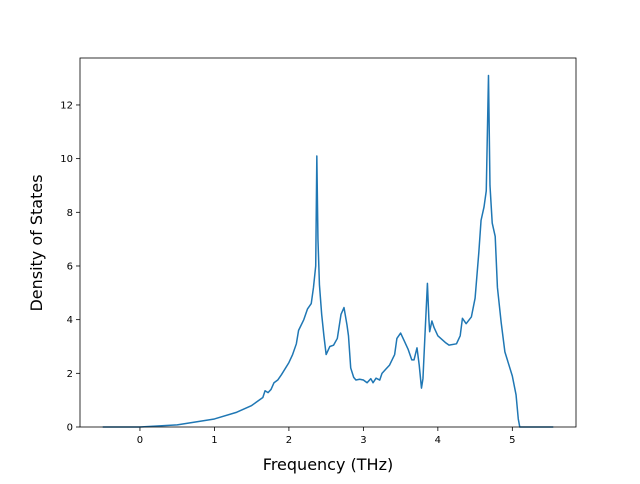  Describe the element at coordinates (70, 266) in the screenshot. I see `y-tick-label: 6` at that location.